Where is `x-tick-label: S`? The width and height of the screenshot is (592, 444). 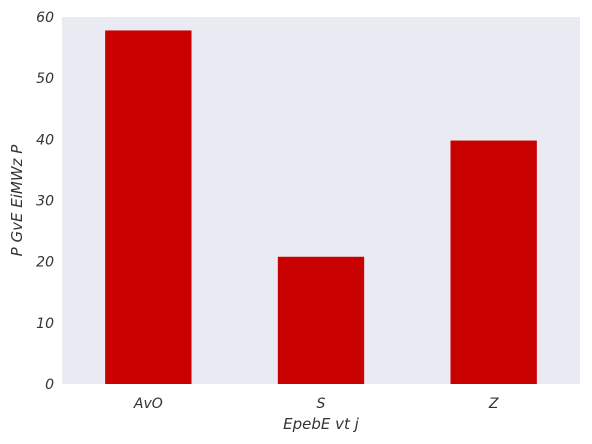
x-tick-label: S is located at coordinates (321, 404).